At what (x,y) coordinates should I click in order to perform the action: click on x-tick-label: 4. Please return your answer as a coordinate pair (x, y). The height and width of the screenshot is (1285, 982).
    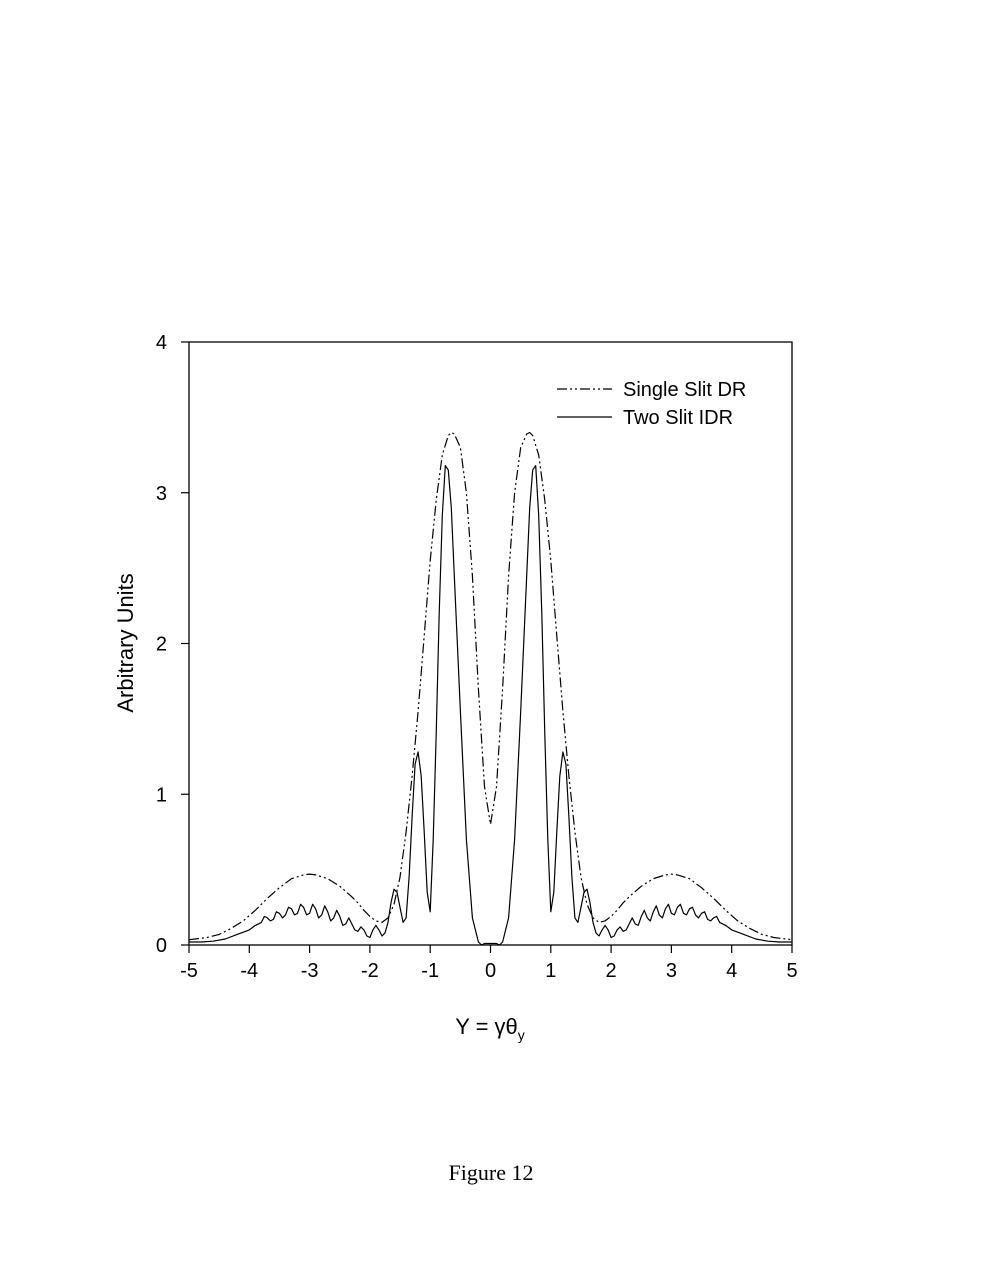
    Looking at the image, I should click on (731, 971).